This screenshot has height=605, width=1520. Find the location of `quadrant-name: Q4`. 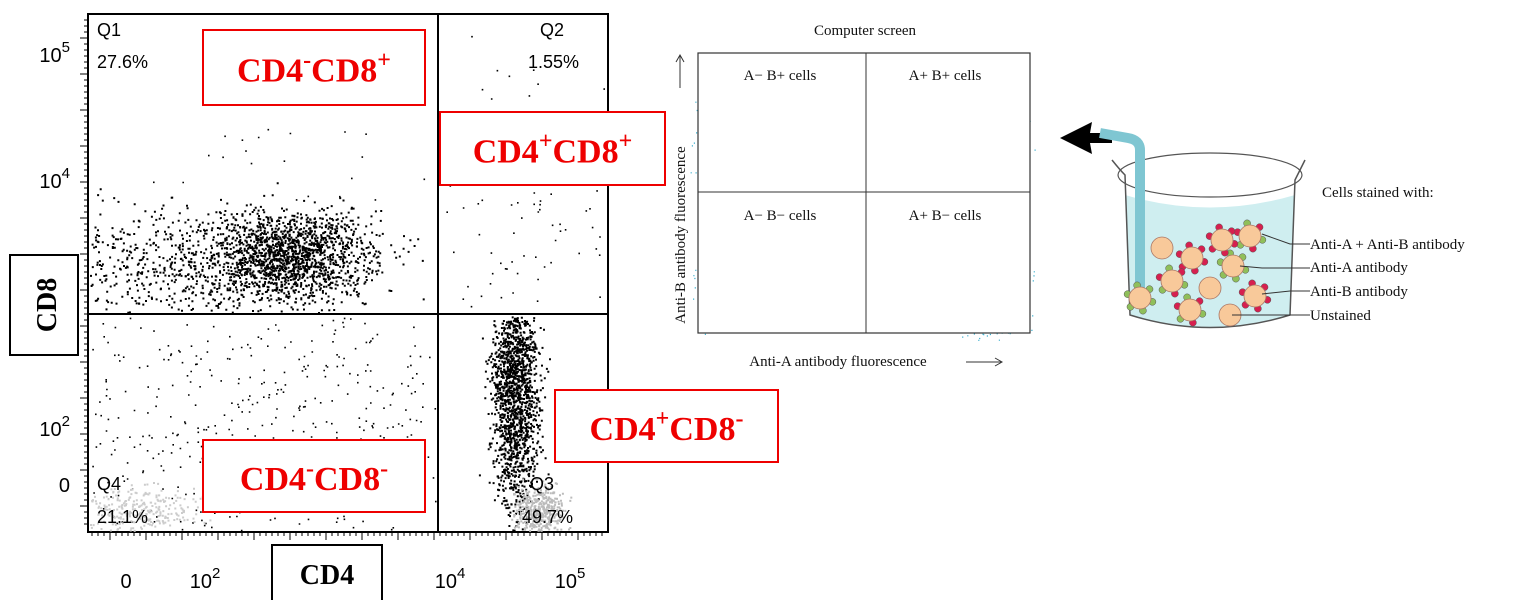

quadrant-name: Q4 is located at coordinates (109, 484).